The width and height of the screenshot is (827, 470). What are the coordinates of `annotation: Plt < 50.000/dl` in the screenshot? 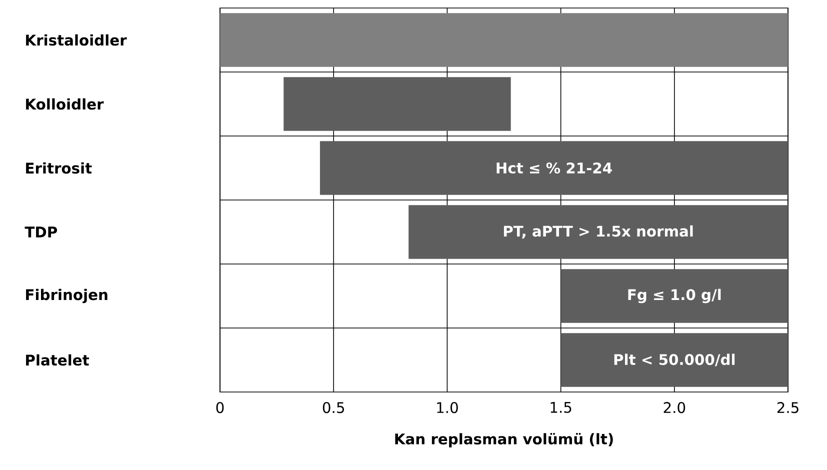 It's located at (674, 360).